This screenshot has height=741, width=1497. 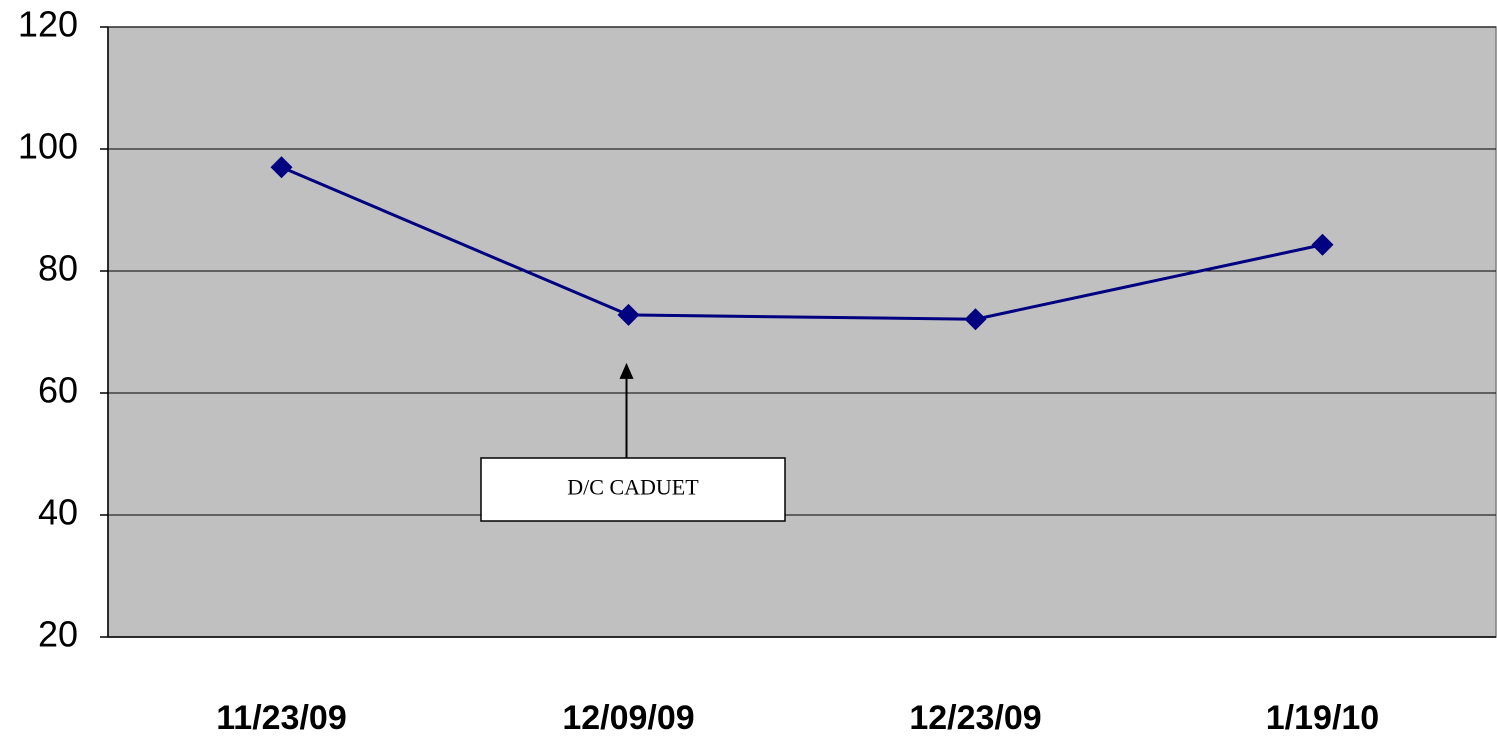 What do you see at coordinates (975, 718) in the screenshot?
I see `x-tick-label: 12/23/09` at bounding box center [975, 718].